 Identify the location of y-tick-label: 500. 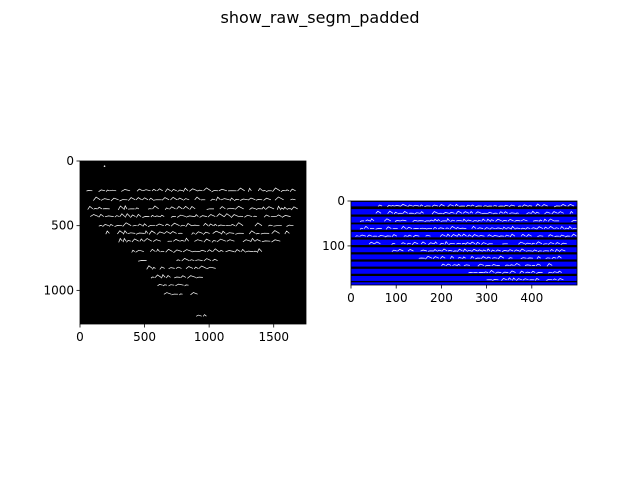
(62, 226).